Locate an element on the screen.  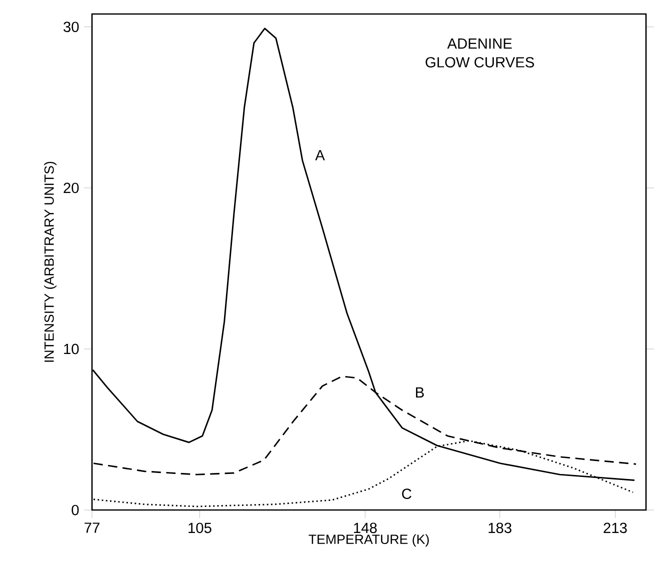
x-axis-title: TEMPERATURE (K) is located at coordinates (368, 540).